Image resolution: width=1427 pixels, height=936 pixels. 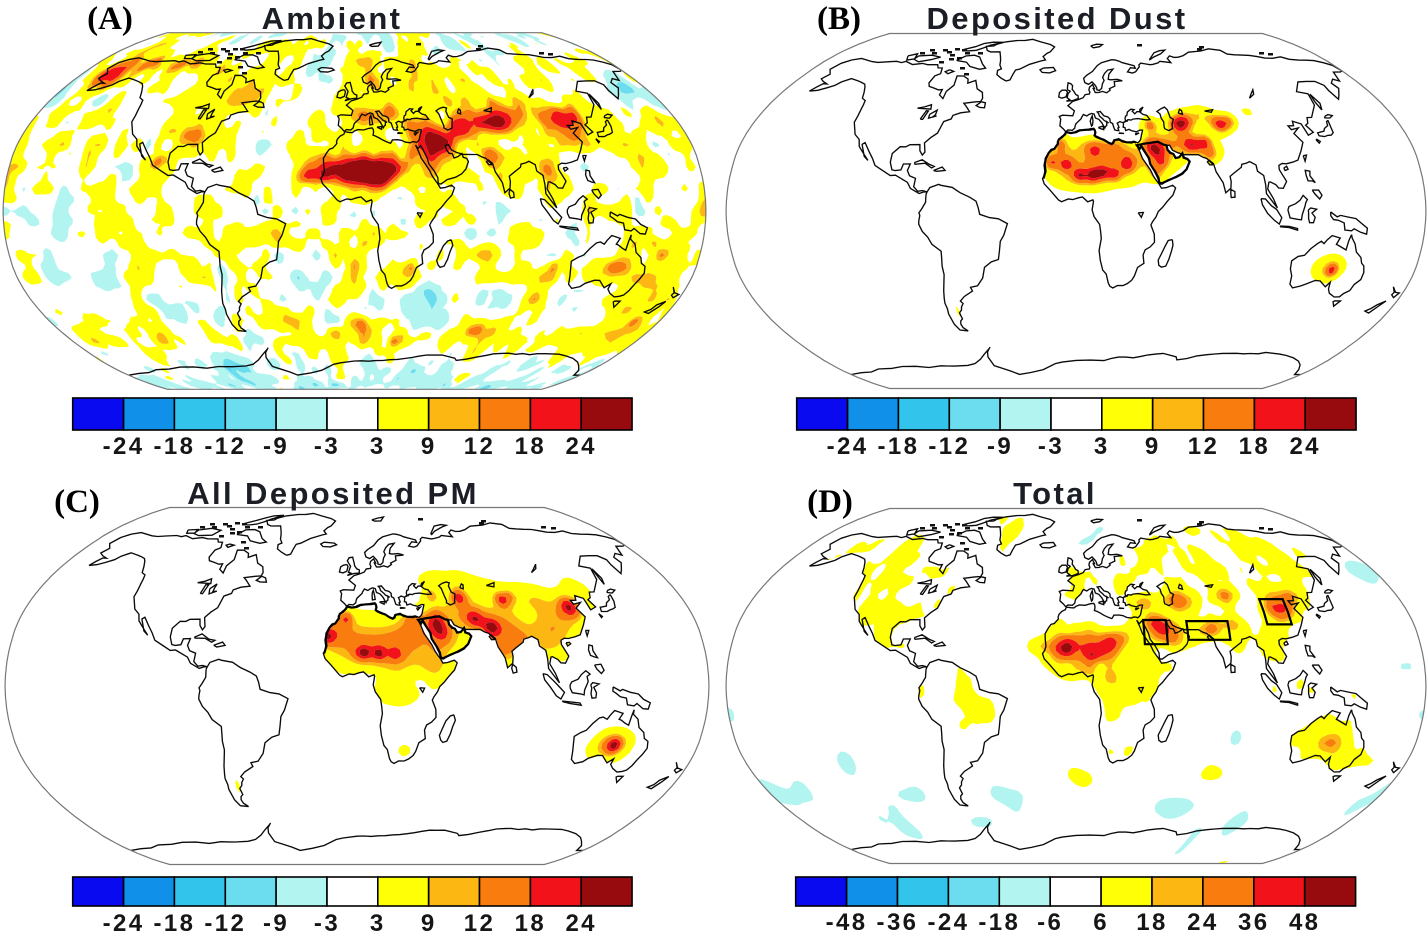 I want to click on svg-text: Ambient, so click(x=332, y=18).